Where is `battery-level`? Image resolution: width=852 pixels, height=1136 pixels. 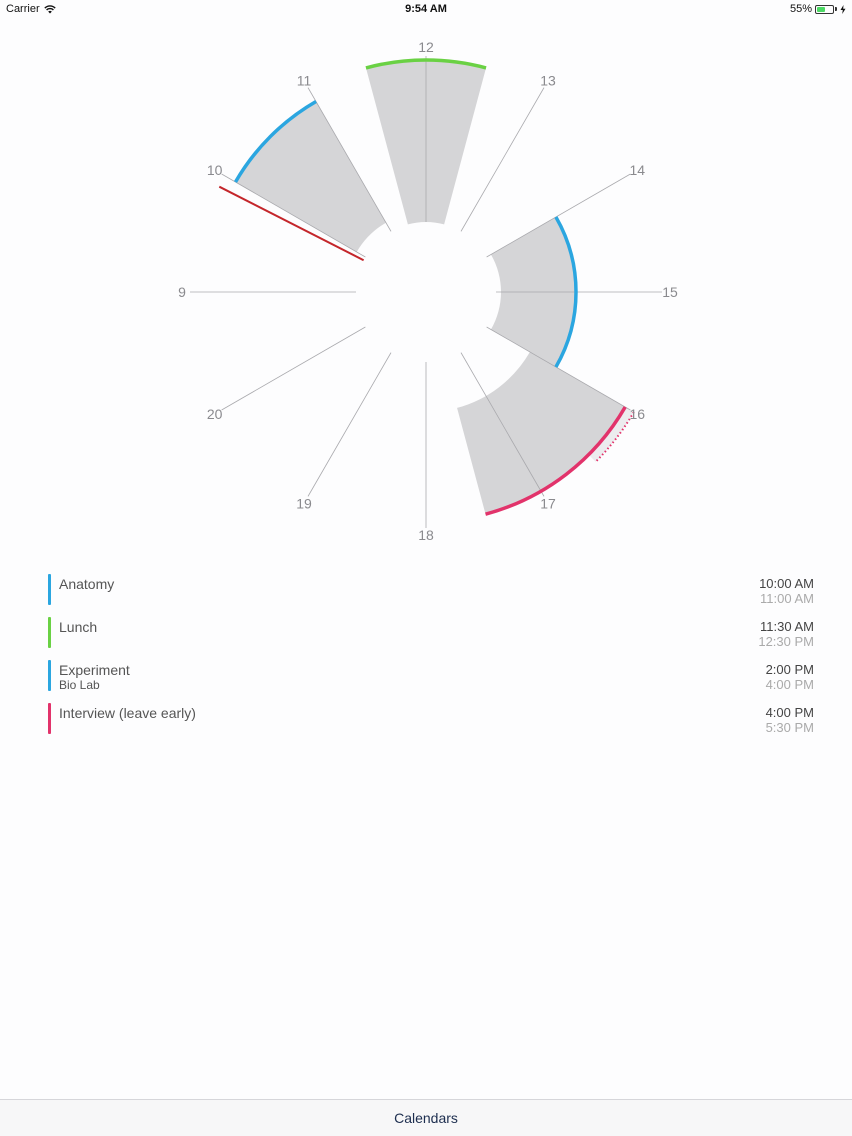 battery-level is located at coordinates (821, 9).